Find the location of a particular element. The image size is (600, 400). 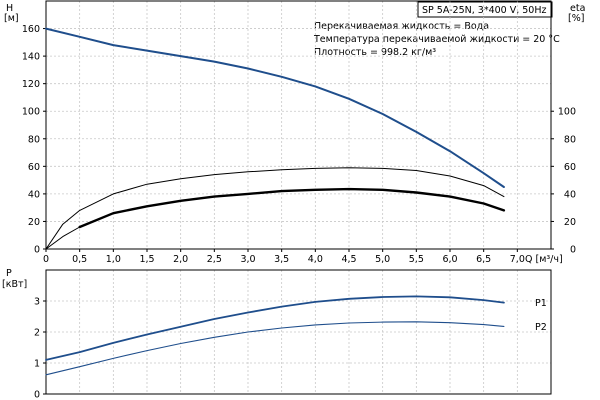

series-line-p2 is located at coordinates (275, 348).